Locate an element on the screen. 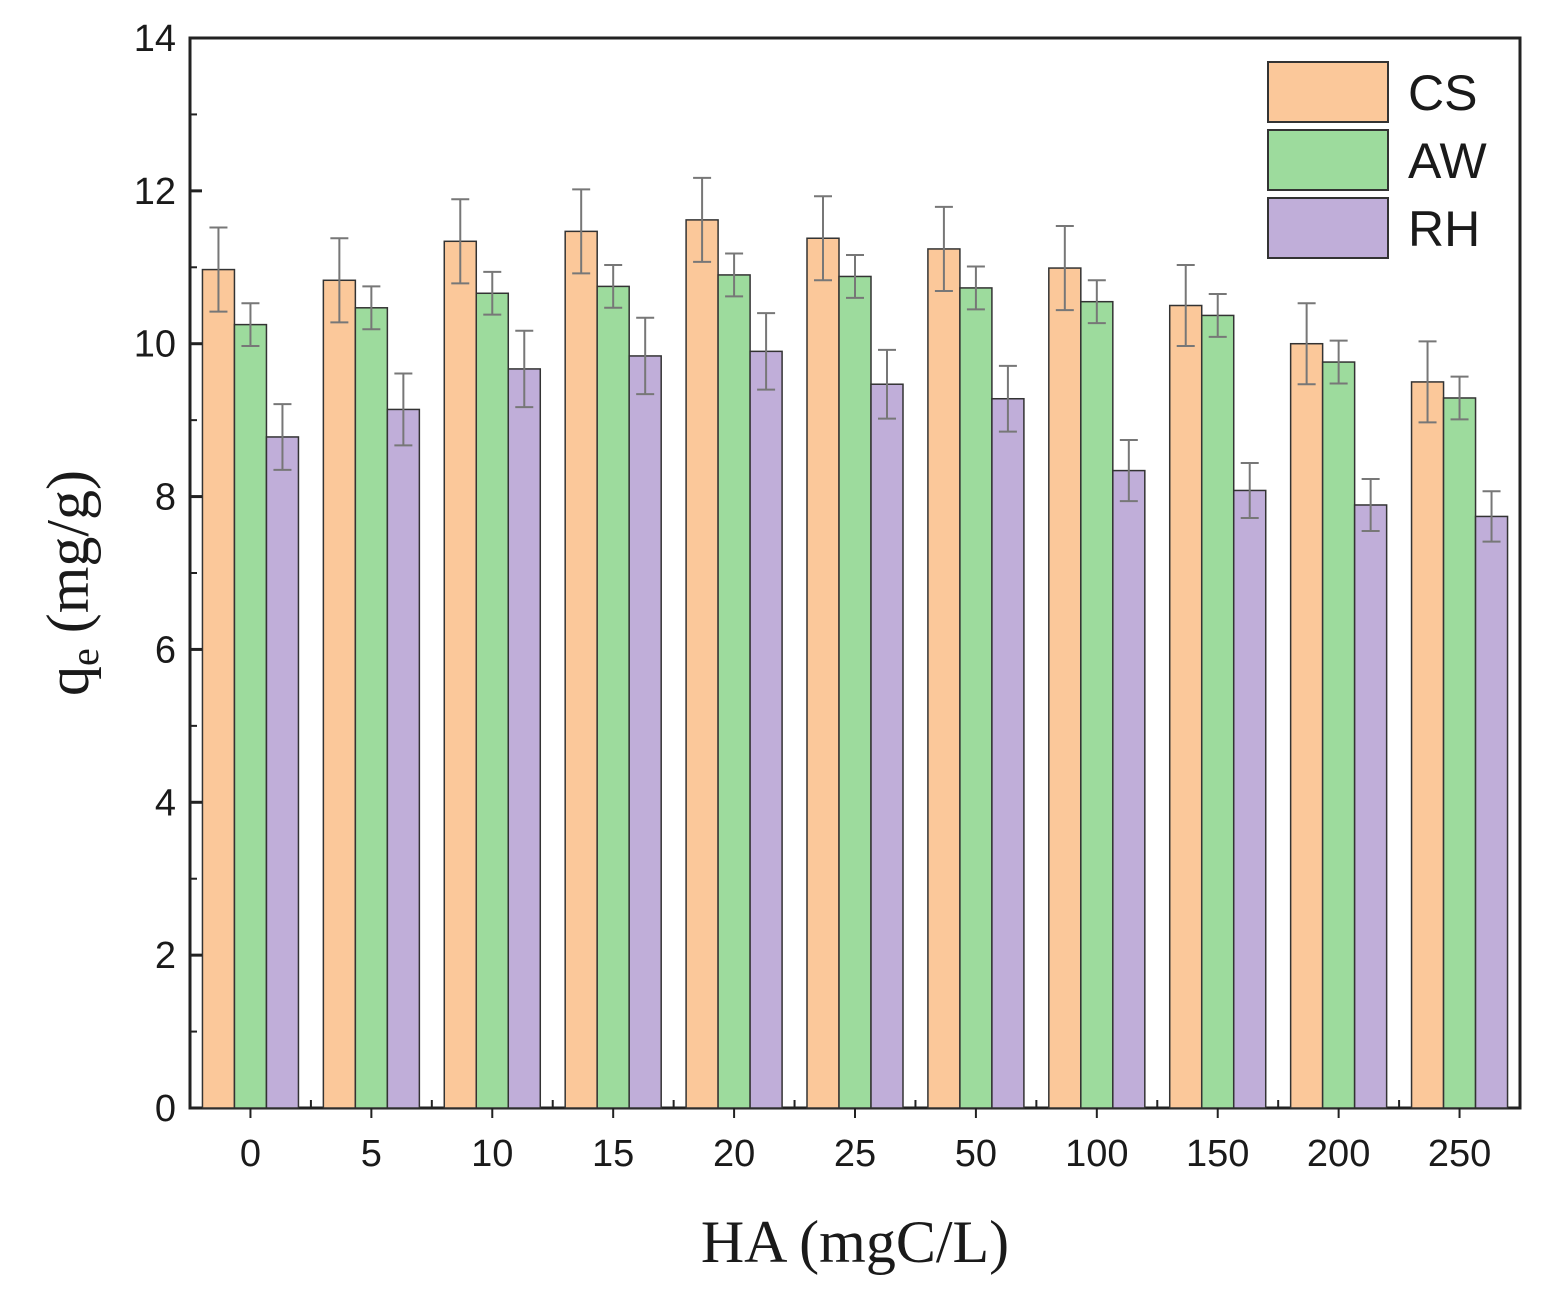 This screenshot has width=1541, height=1292. legend-label-aw: AW is located at coordinates (1447, 161).